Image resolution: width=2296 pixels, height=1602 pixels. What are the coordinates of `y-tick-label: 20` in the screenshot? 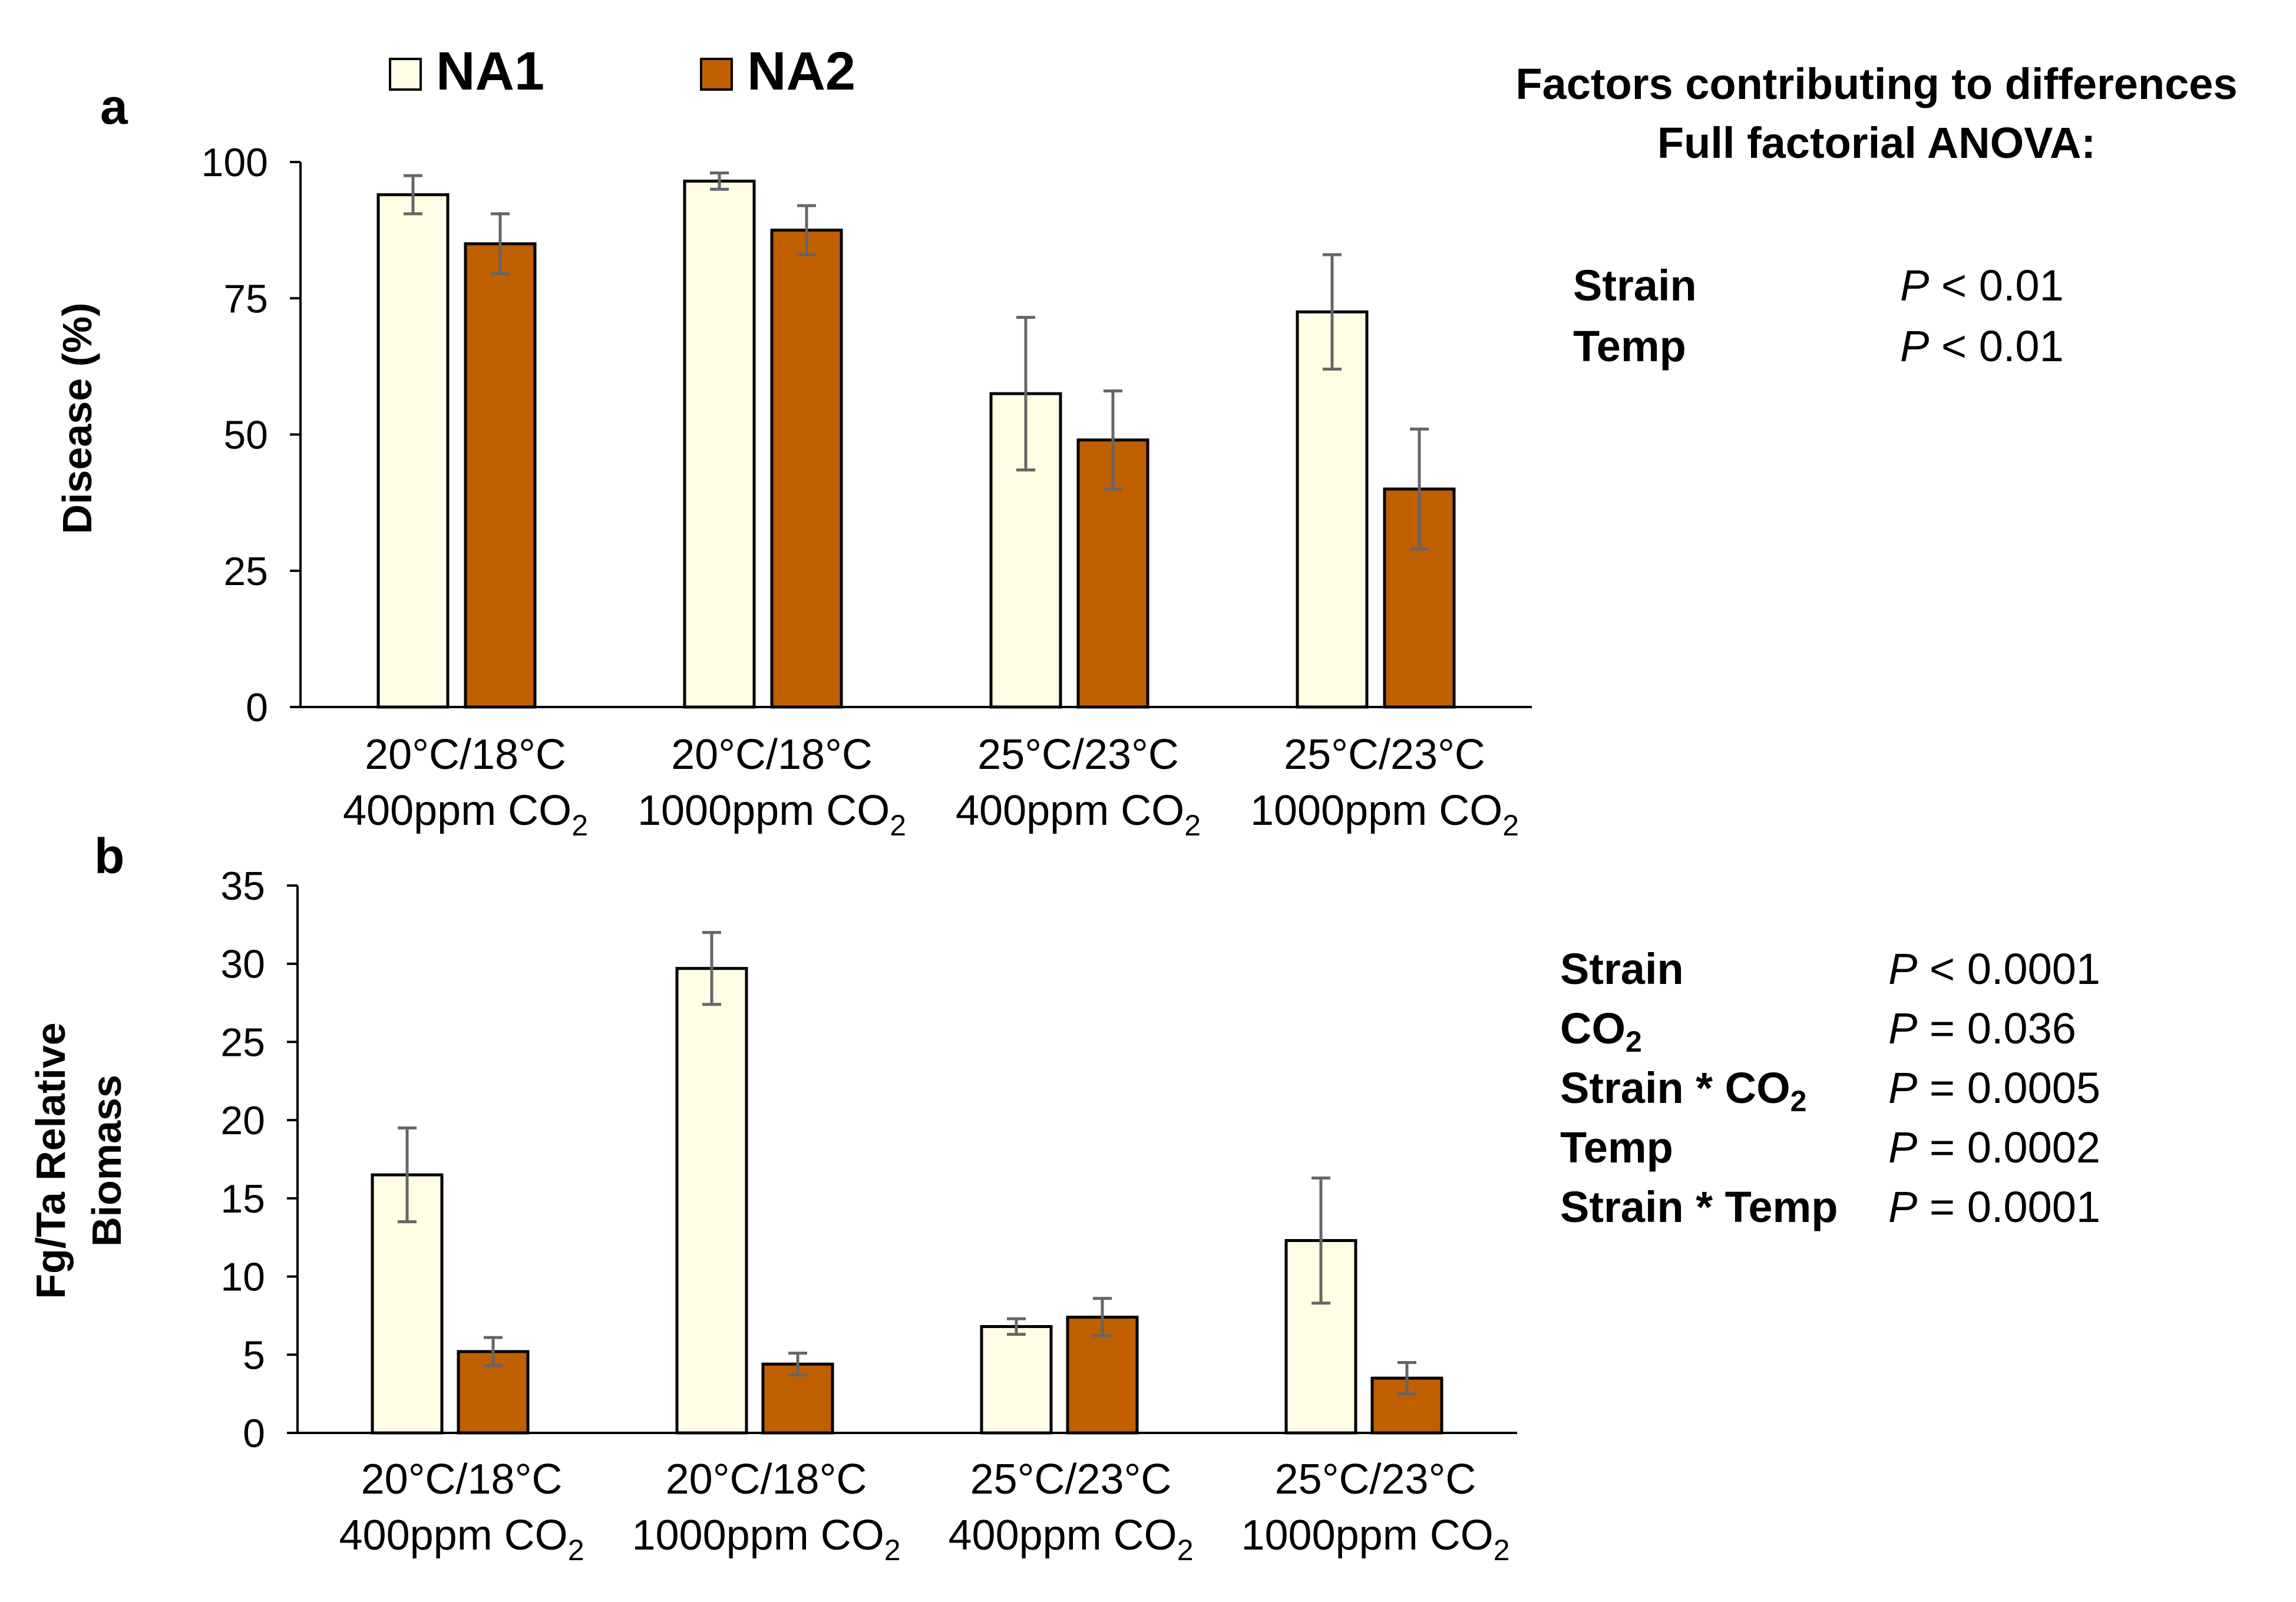 It's located at (242, 1120).